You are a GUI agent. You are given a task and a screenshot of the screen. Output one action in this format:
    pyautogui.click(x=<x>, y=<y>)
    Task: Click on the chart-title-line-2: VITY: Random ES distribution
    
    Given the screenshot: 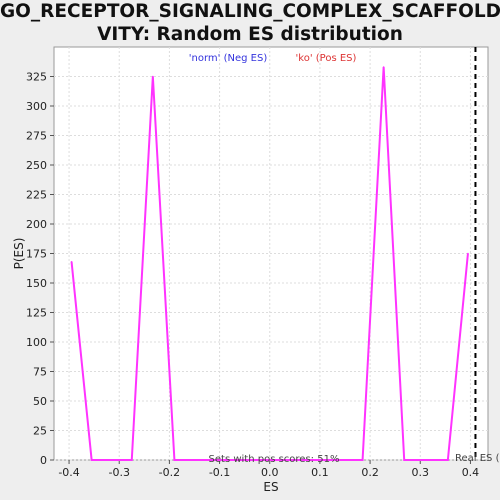 What is the action you would take?
    pyautogui.click(x=250, y=34)
    